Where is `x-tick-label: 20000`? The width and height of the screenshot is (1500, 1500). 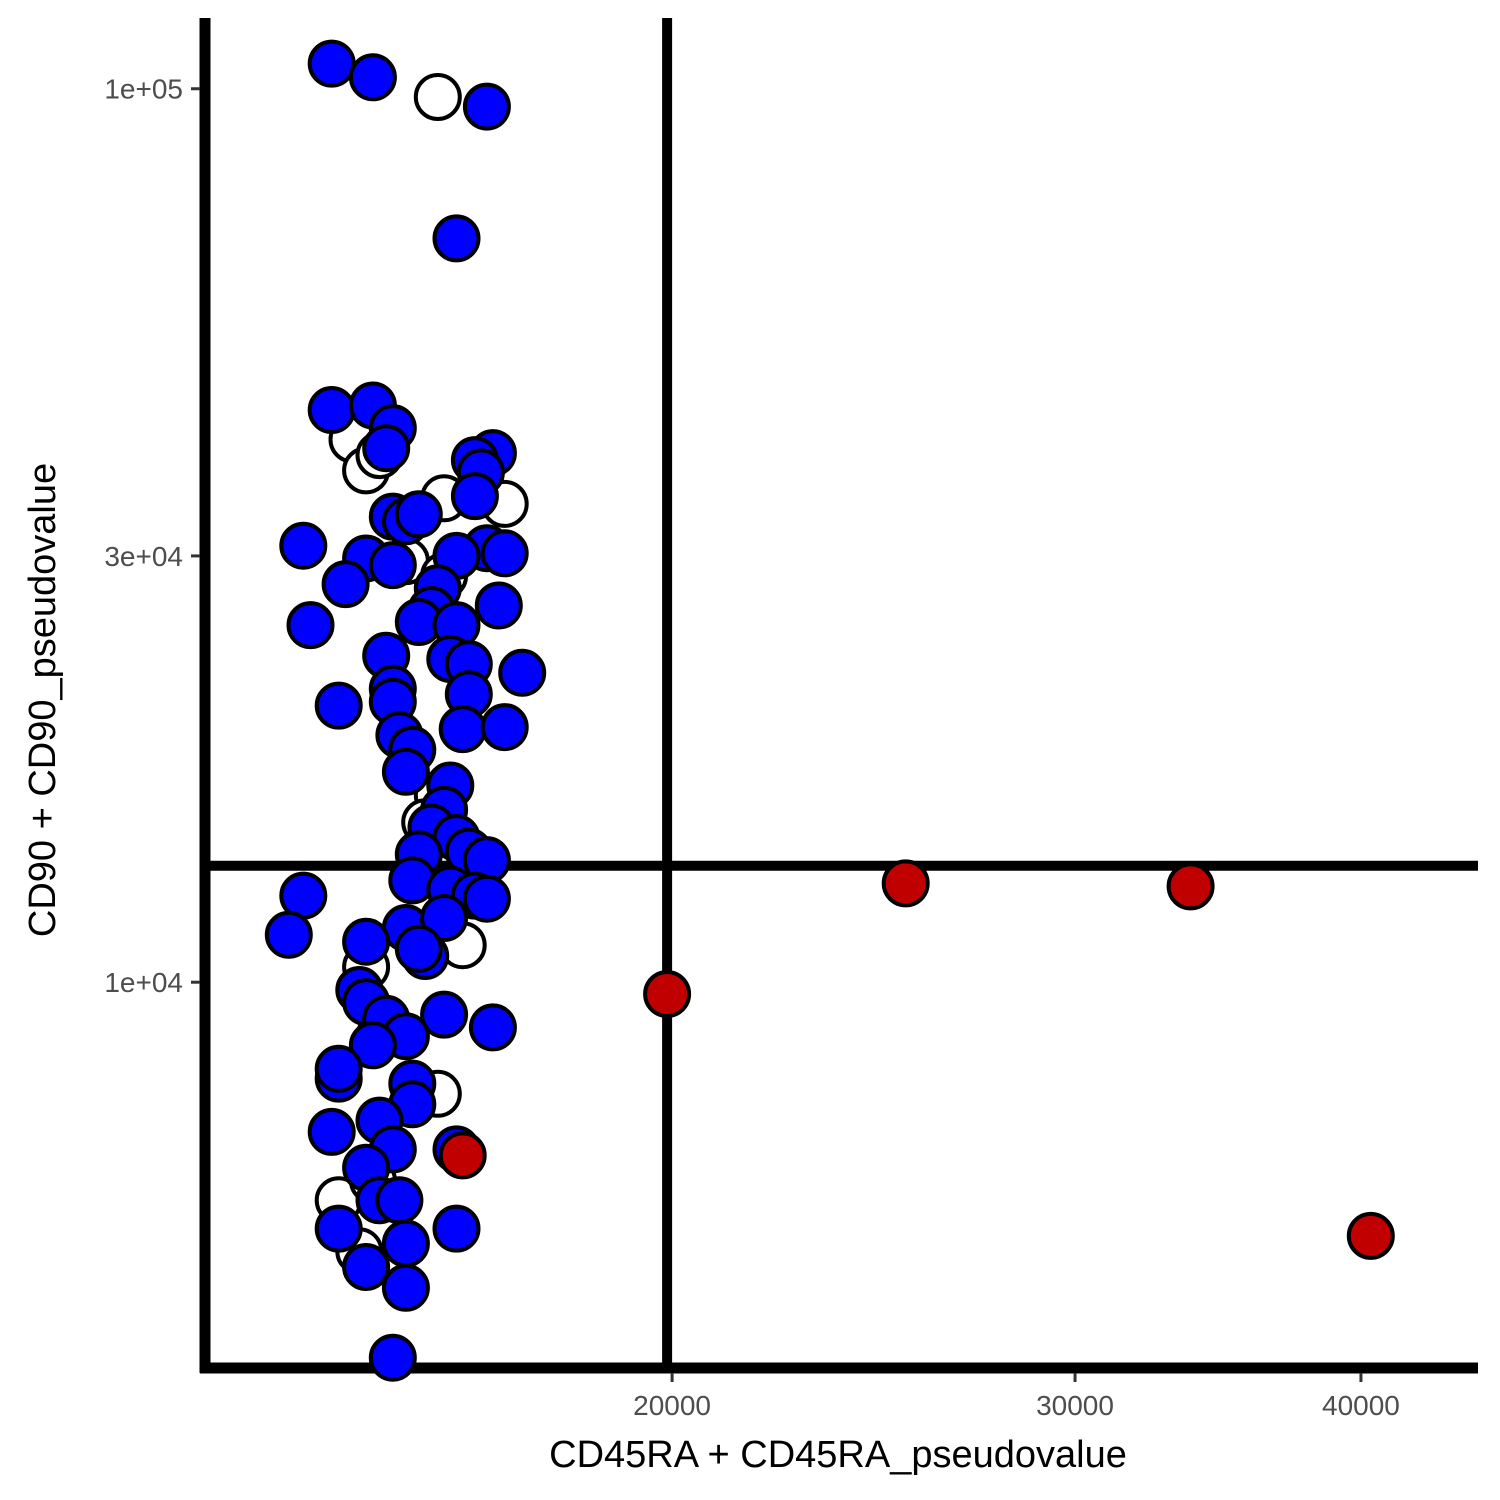 x-tick-label: 20000 is located at coordinates (672, 1405).